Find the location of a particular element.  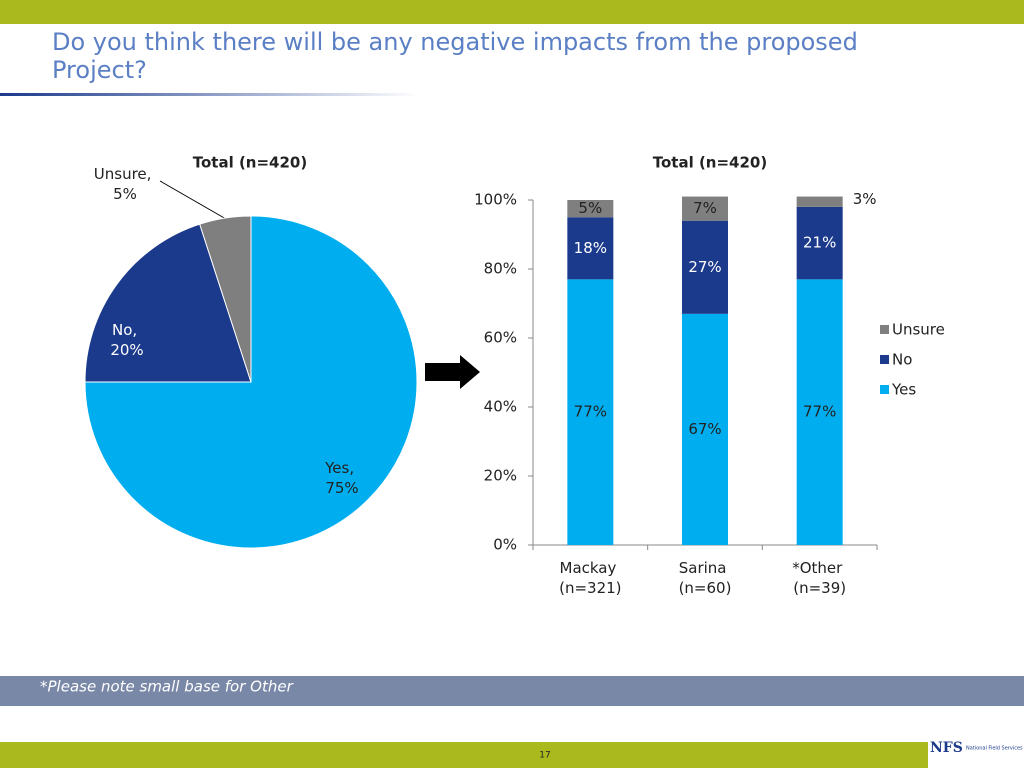

data-label: 27% is located at coordinates (704, 267).